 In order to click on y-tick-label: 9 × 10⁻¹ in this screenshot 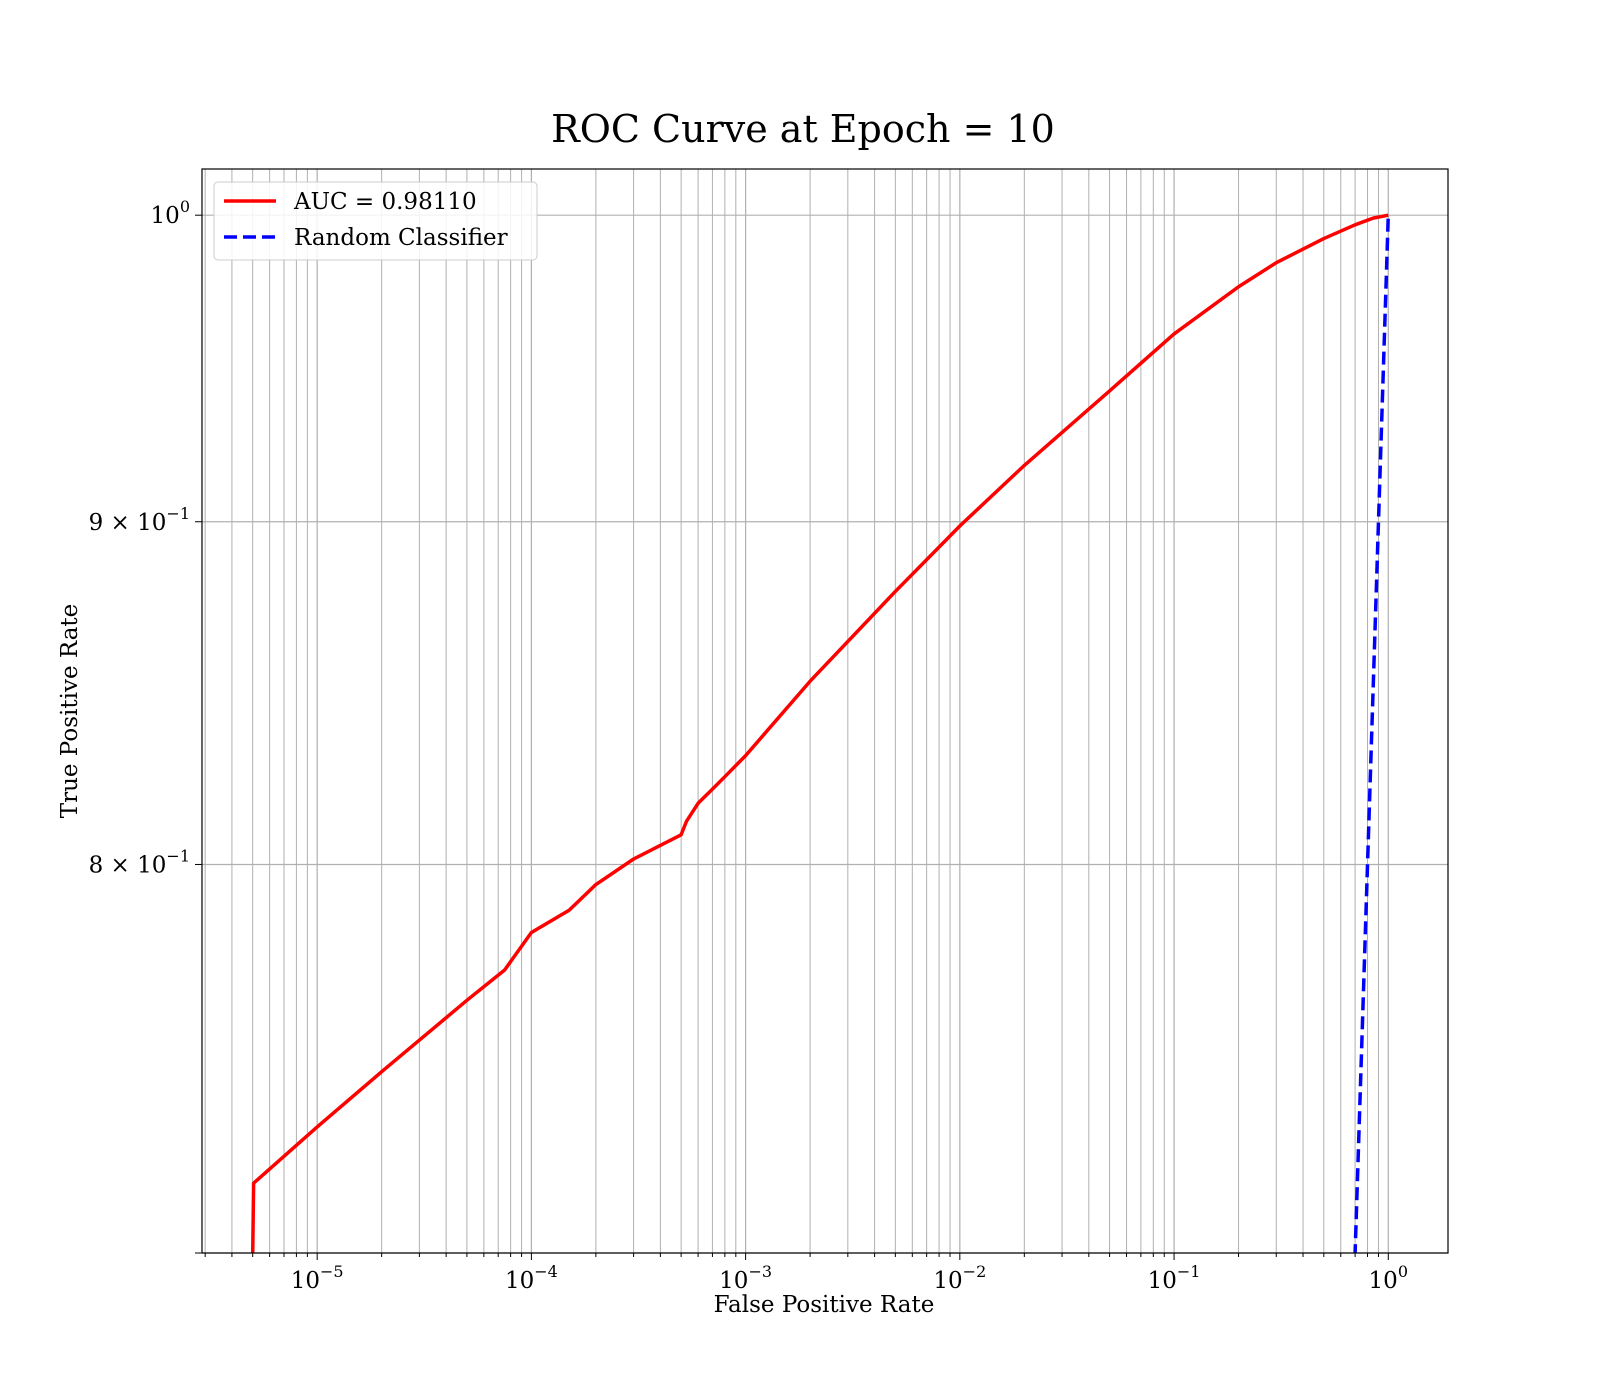, I will do `click(139, 520)`.